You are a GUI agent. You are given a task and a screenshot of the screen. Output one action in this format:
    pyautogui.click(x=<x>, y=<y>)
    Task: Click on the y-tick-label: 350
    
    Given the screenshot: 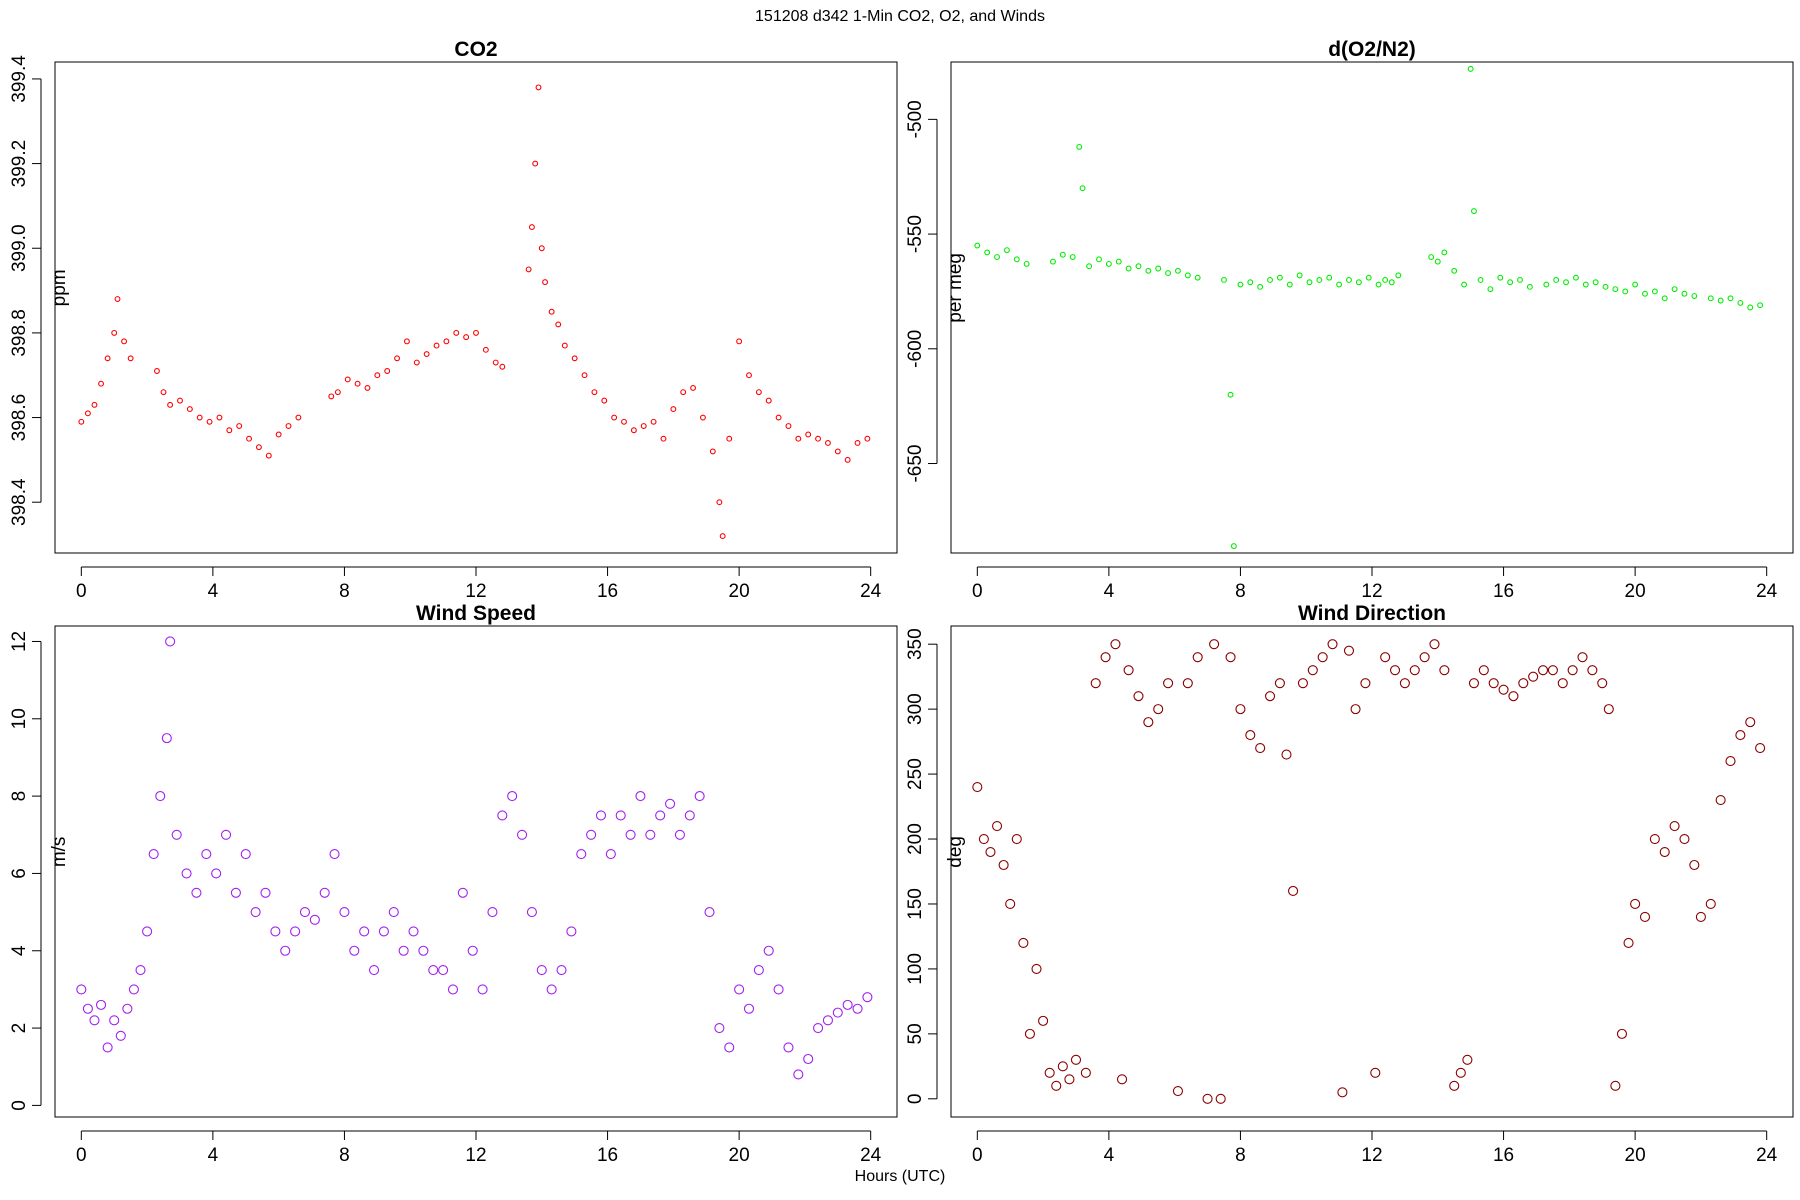 What is the action you would take?
    pyautogui.click(x=915, y=644)
    